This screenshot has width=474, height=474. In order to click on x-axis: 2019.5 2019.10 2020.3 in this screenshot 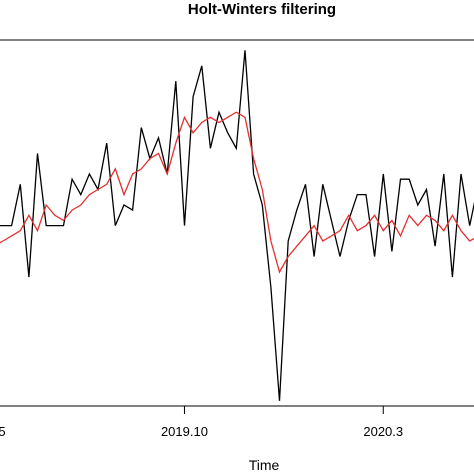, I will do `click(201, 422)`.